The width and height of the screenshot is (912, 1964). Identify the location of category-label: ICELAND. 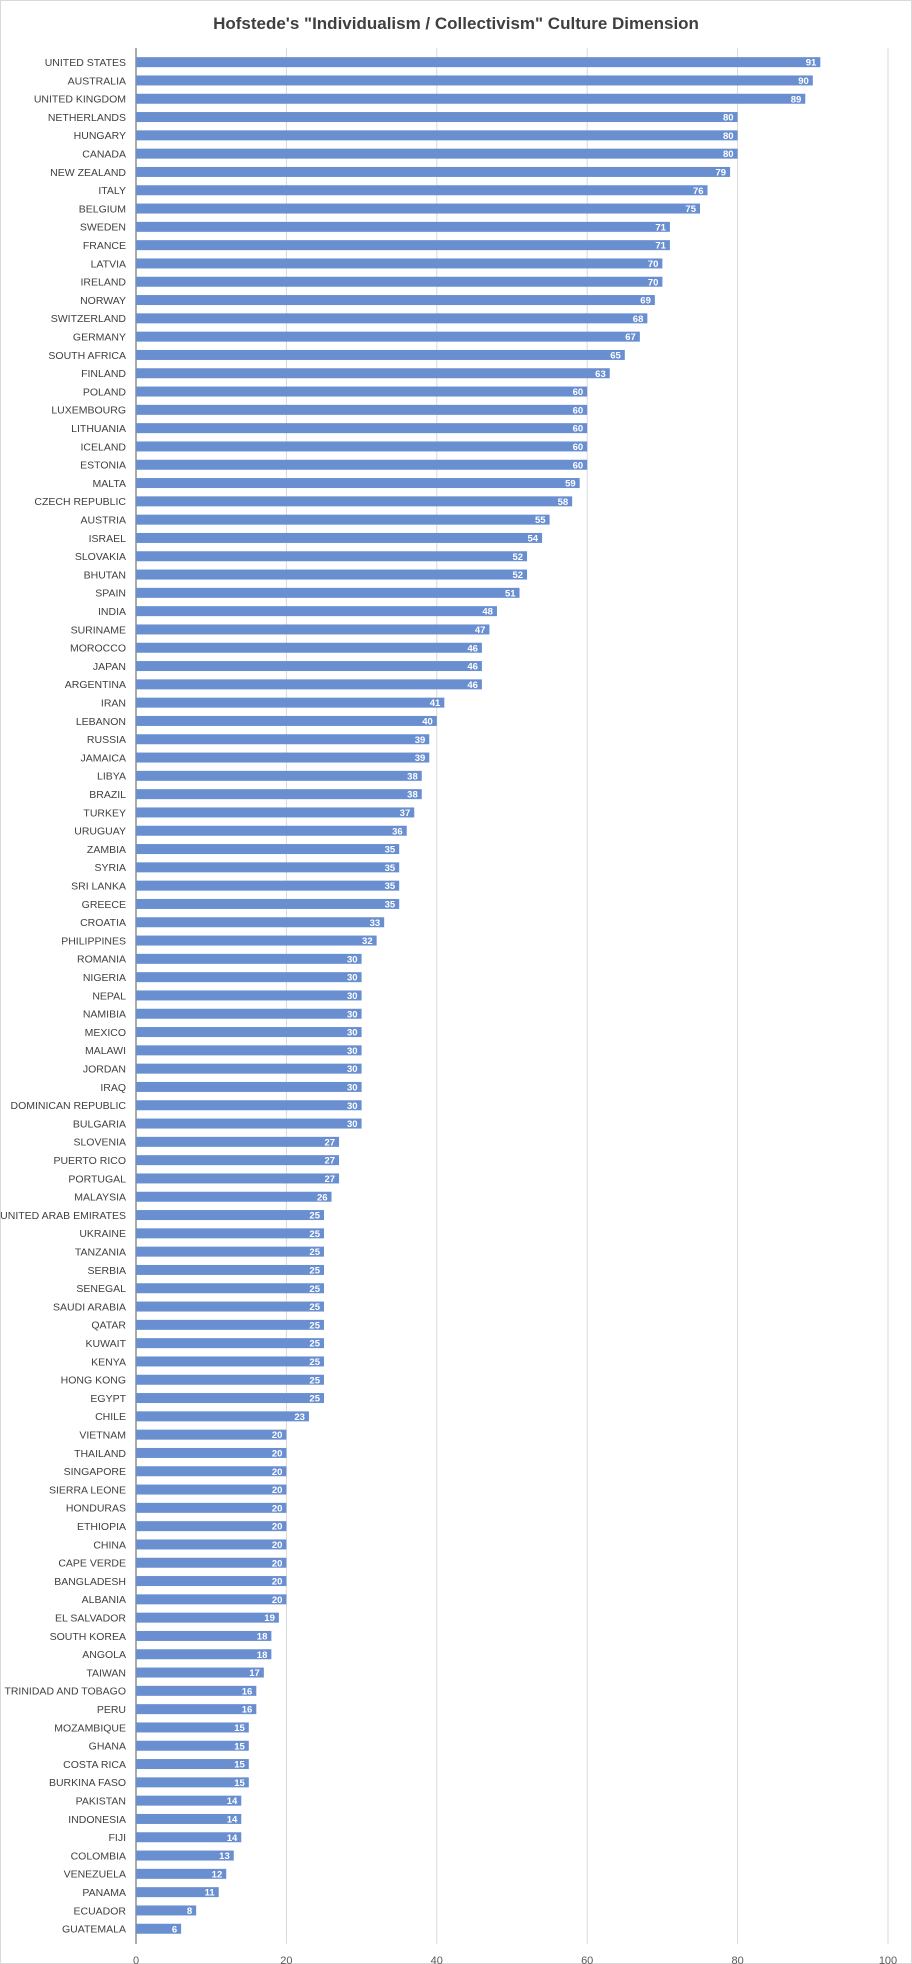
(103, 447).